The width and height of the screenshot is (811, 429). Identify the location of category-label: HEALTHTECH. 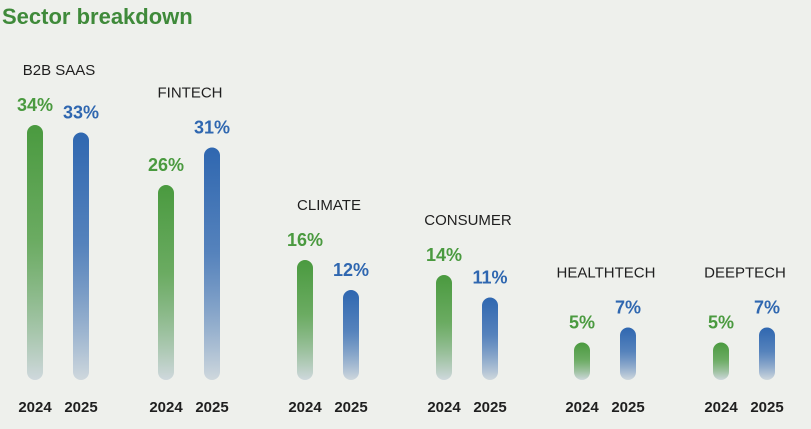
(606, 273).